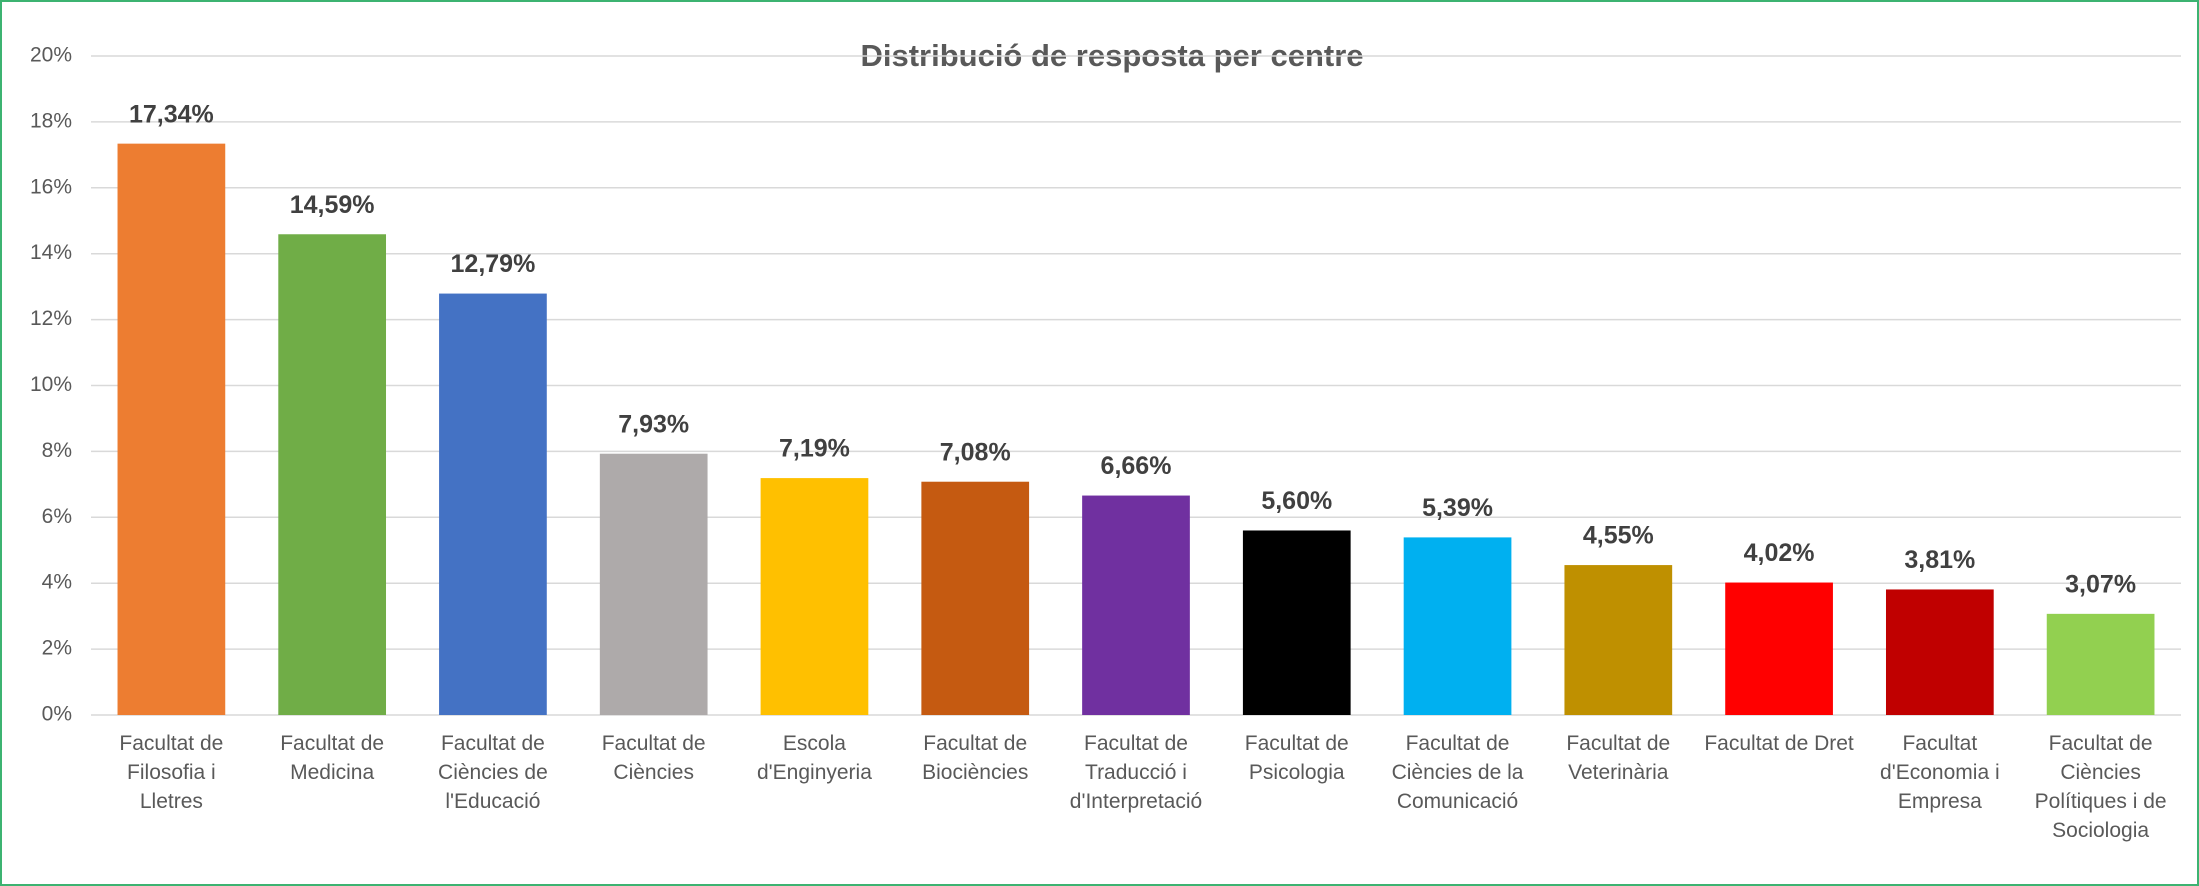 The width and height of the screenshot is (2199, 886). What do you see at coordinates (57, 582) in the screenshot?
I see `y-tick-label: 4%` at bounding box center [57, 582].